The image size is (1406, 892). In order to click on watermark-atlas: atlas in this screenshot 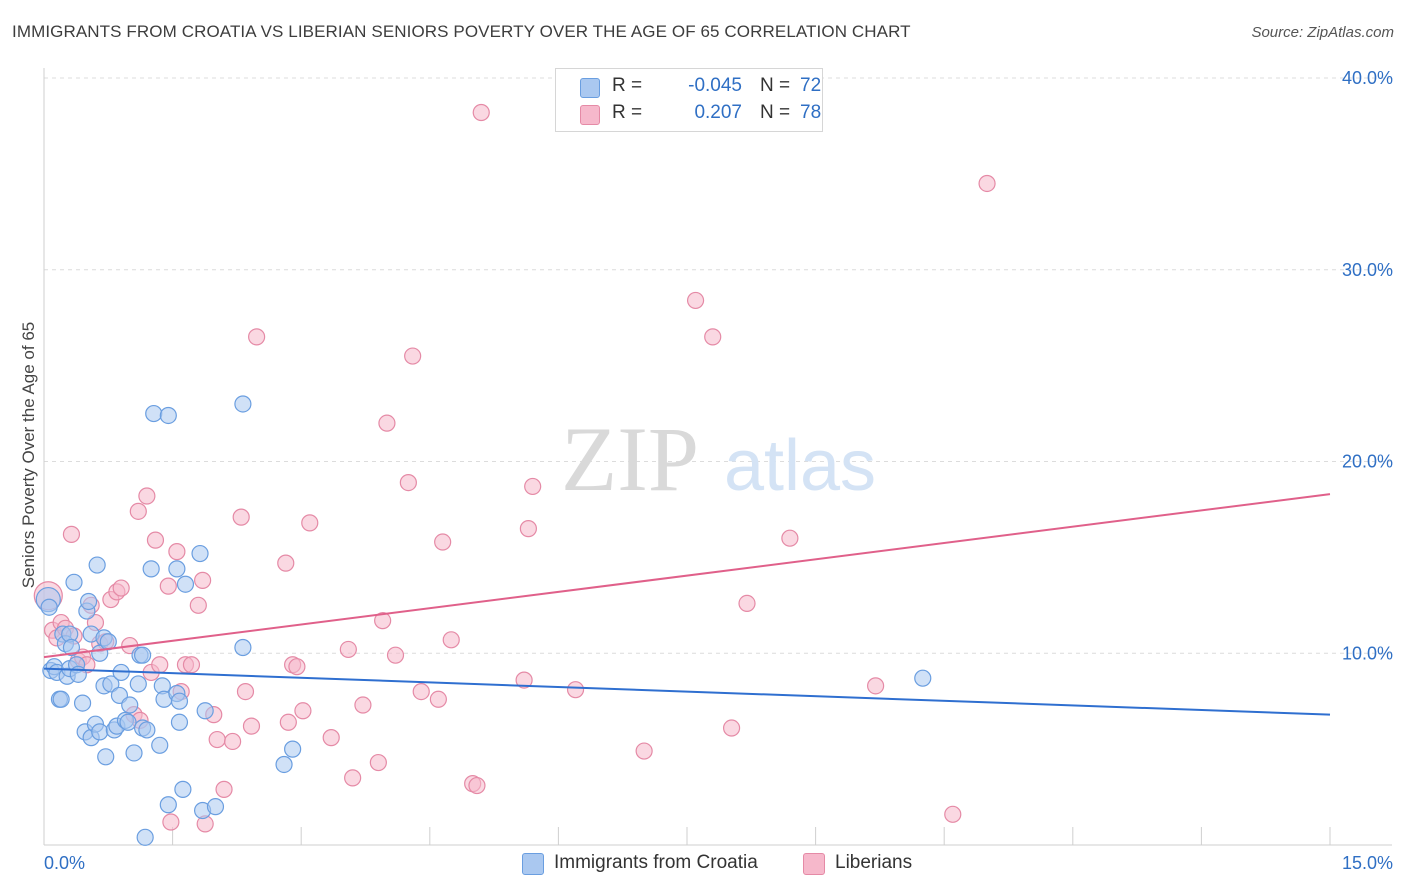, I will do `click(800, 466)`.